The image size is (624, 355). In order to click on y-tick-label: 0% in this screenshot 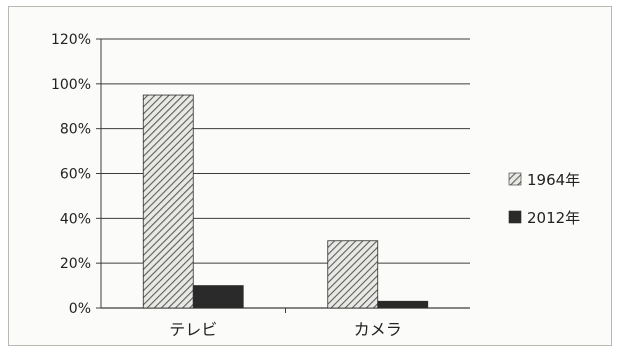, I will do `click(80, 309)`.